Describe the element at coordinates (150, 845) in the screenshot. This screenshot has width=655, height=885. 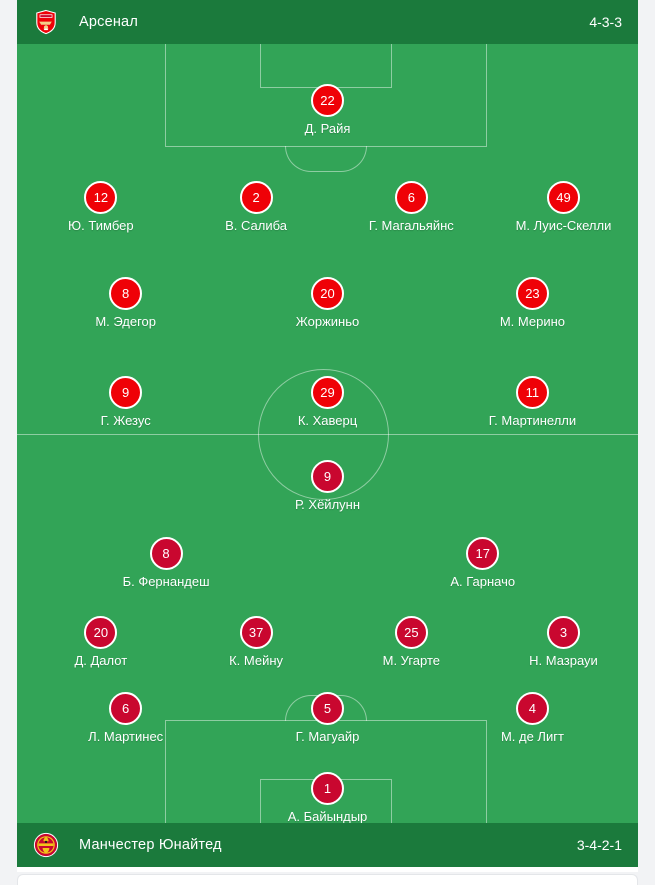
I see `away-team-name: Манчестер Юнайтед` at that location.